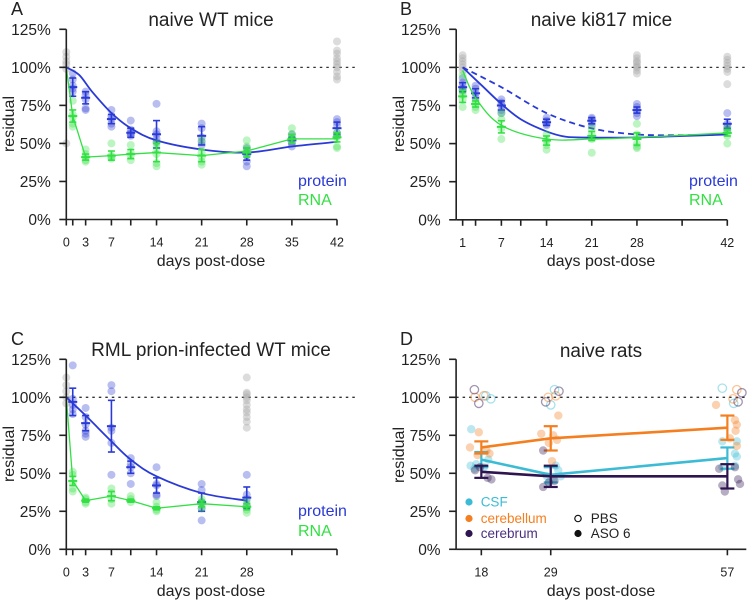 Image resolution: width=748 pixels, height=602 pixels. What do you see at coordinates (31, 398) in the screenshot?
I see `y-tick-label: 100%` at bounding box center [31, 398].